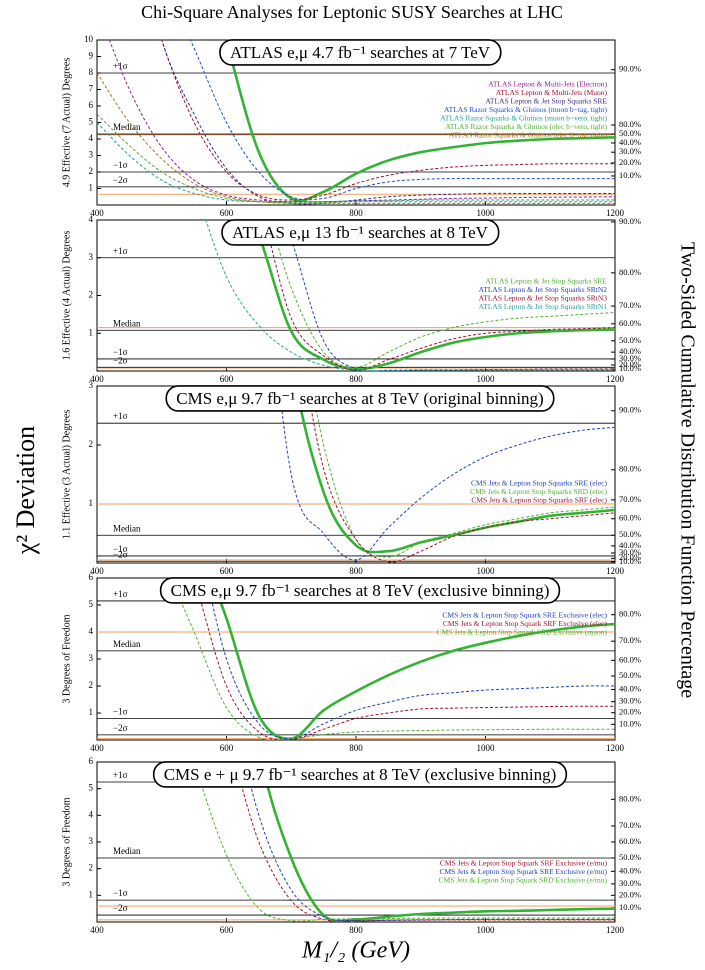  I want to click on y2-tick-label: 10.0%, so click(630, 175).